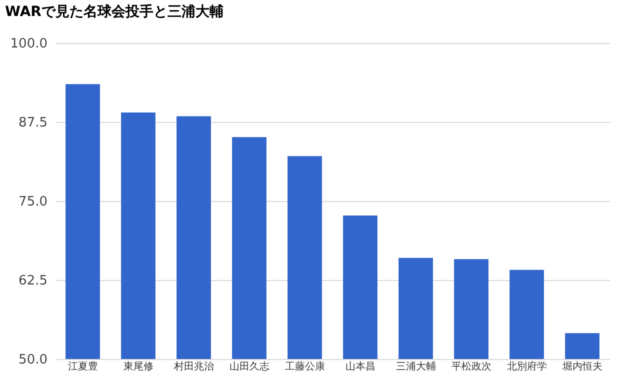  Describe the element at coordinates (471, 366) in the screenshot. I see `x-tick-label: 平松政次` at that location.